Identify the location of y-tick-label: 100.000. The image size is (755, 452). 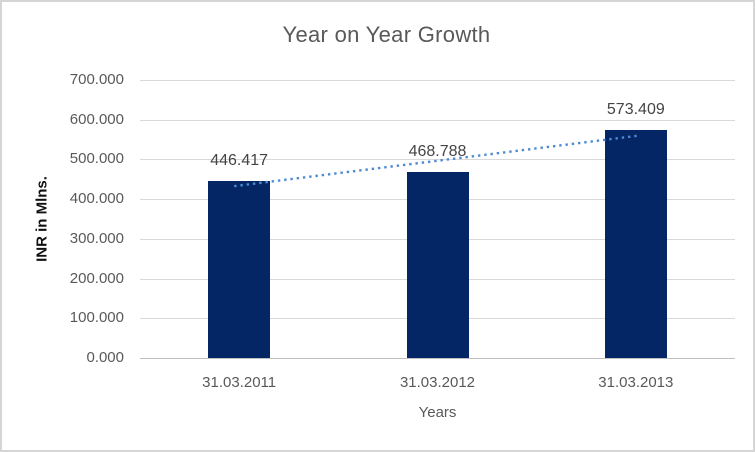
(96, 318).